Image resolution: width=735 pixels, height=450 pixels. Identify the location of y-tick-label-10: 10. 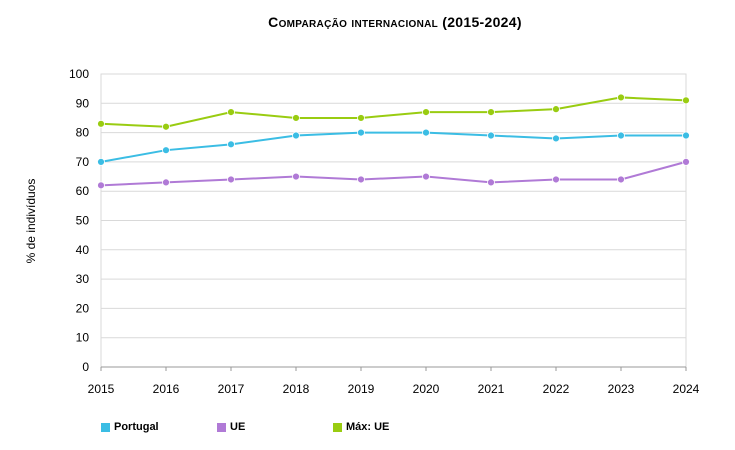
(83, 338).